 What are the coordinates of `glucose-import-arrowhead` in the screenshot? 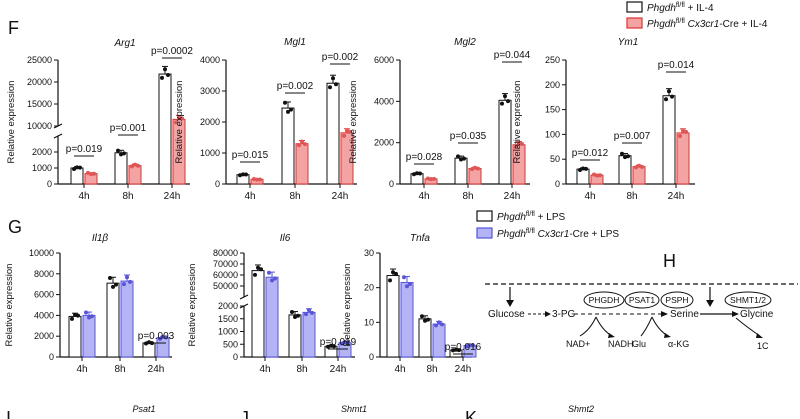 It's located at (510, 303).